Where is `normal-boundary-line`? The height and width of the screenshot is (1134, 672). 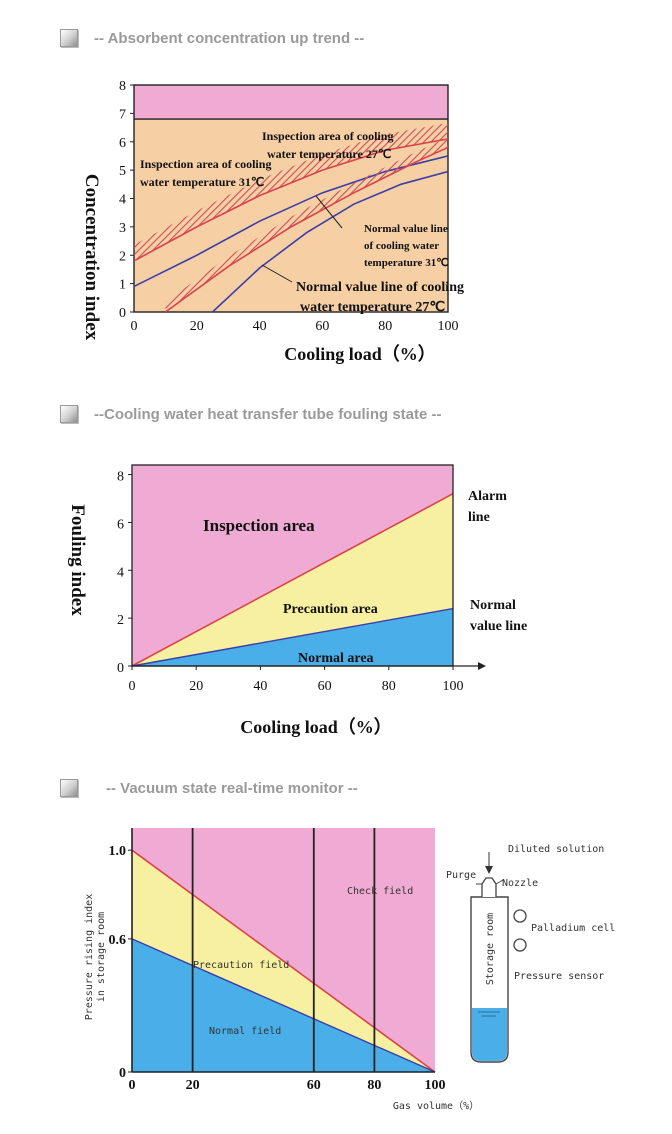
normal-boundary-line is located at coordinates (283, 1005).